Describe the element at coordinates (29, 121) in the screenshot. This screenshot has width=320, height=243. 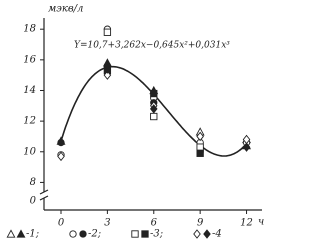
I see `y-tick-label: 12` at that location.